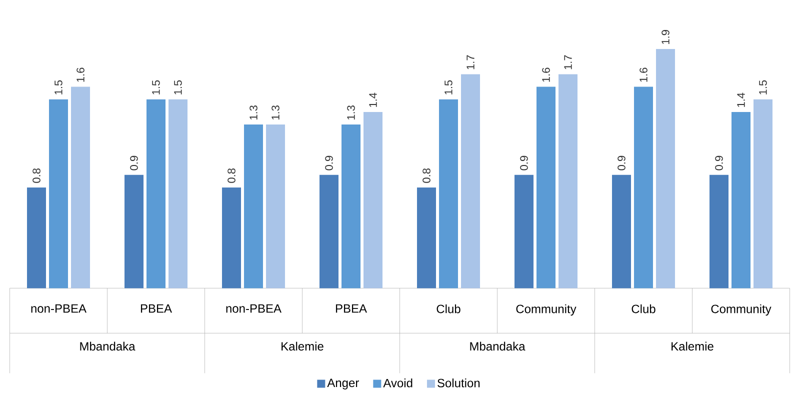  Describe the element at coordinates (343, 384) in the screenshot. I see `legend-label: Anger` at that location.